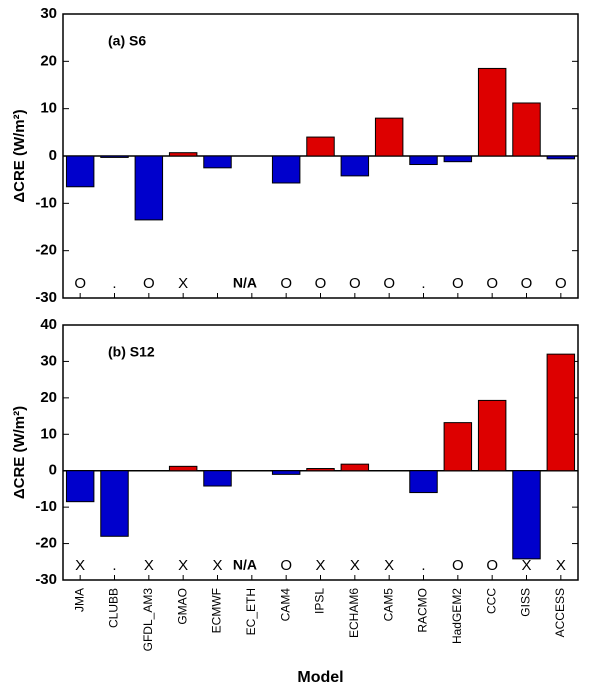 The height and width of the screenshot is (690, 595). I want to click on x-tick-label: RACMO, so click(423, 610).